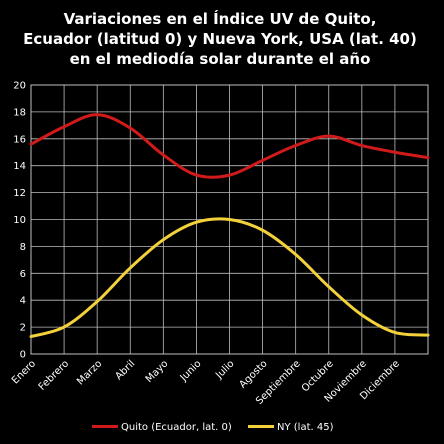  I want to click on legend-label-2: NY (lat. 45), so click(305, 427).